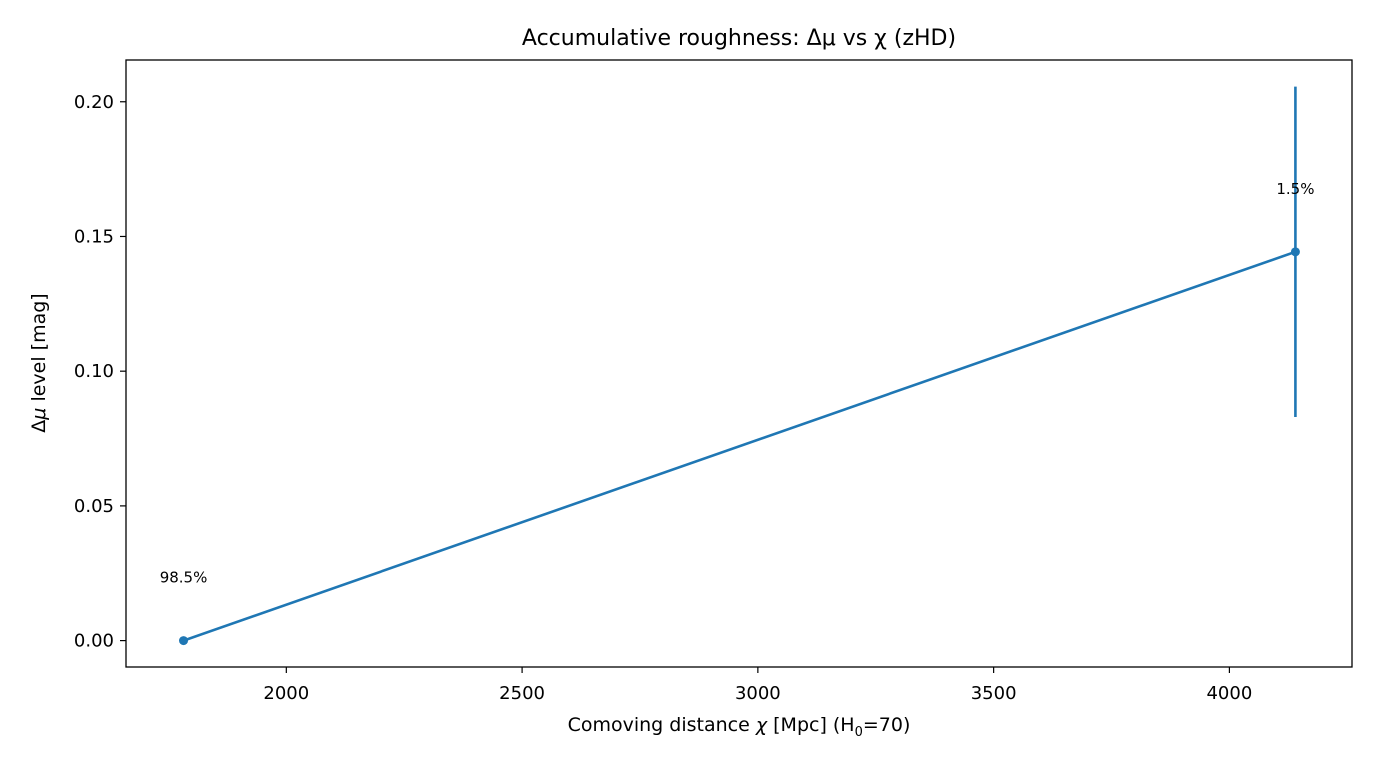 This screenshot has width=1376, height=768. What do you see at coordinates (39, 414) in the screenshot?
I see `y-axis-label-var: μ` at bounding box center [39, 414].